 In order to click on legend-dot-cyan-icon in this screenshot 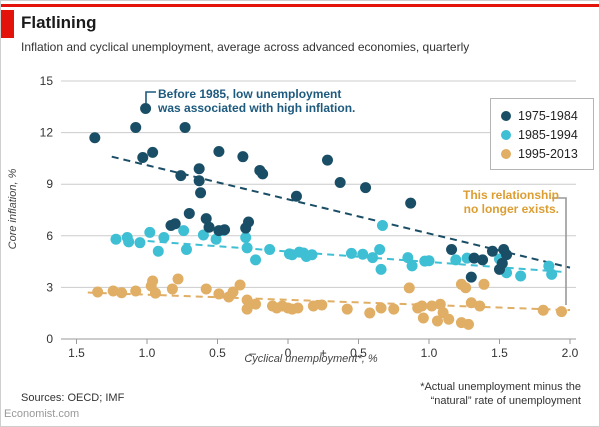, I will do `click(506, 134)`.